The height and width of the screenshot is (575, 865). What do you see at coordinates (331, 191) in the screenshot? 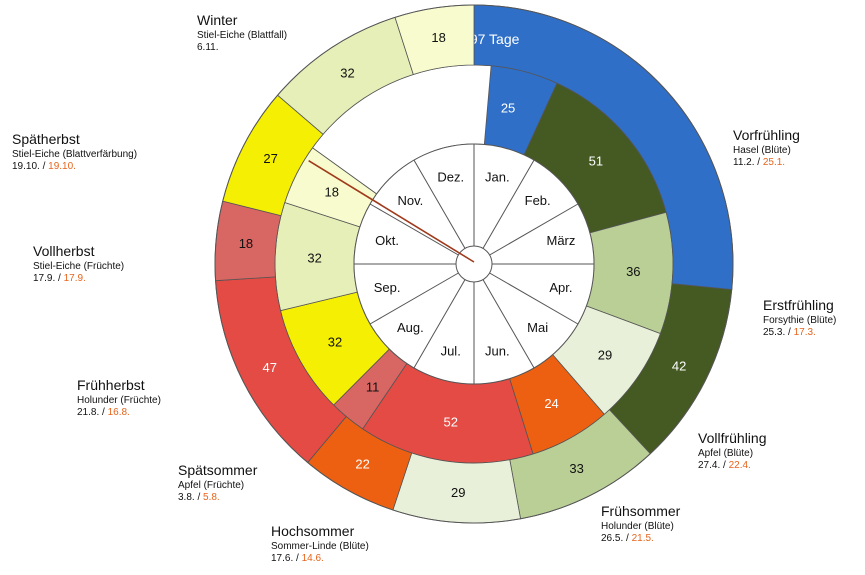
I see `duration-label-ring-0-9: 18` at bounding box center [331, 191].